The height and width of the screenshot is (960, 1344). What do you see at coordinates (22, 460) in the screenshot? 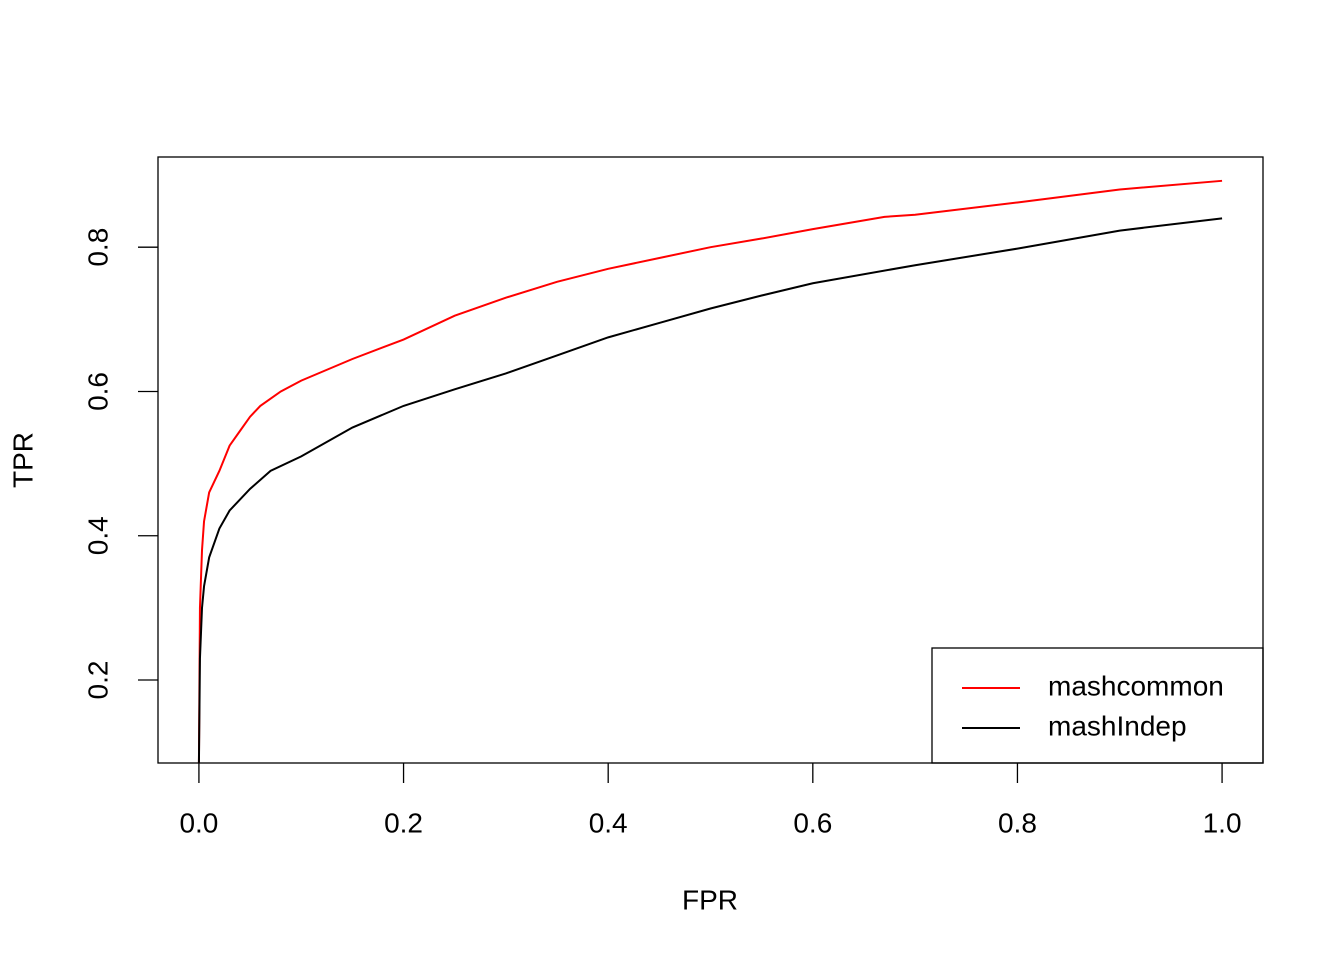
I see `y-axis-label: TPR` at bounding box center [22, 460].